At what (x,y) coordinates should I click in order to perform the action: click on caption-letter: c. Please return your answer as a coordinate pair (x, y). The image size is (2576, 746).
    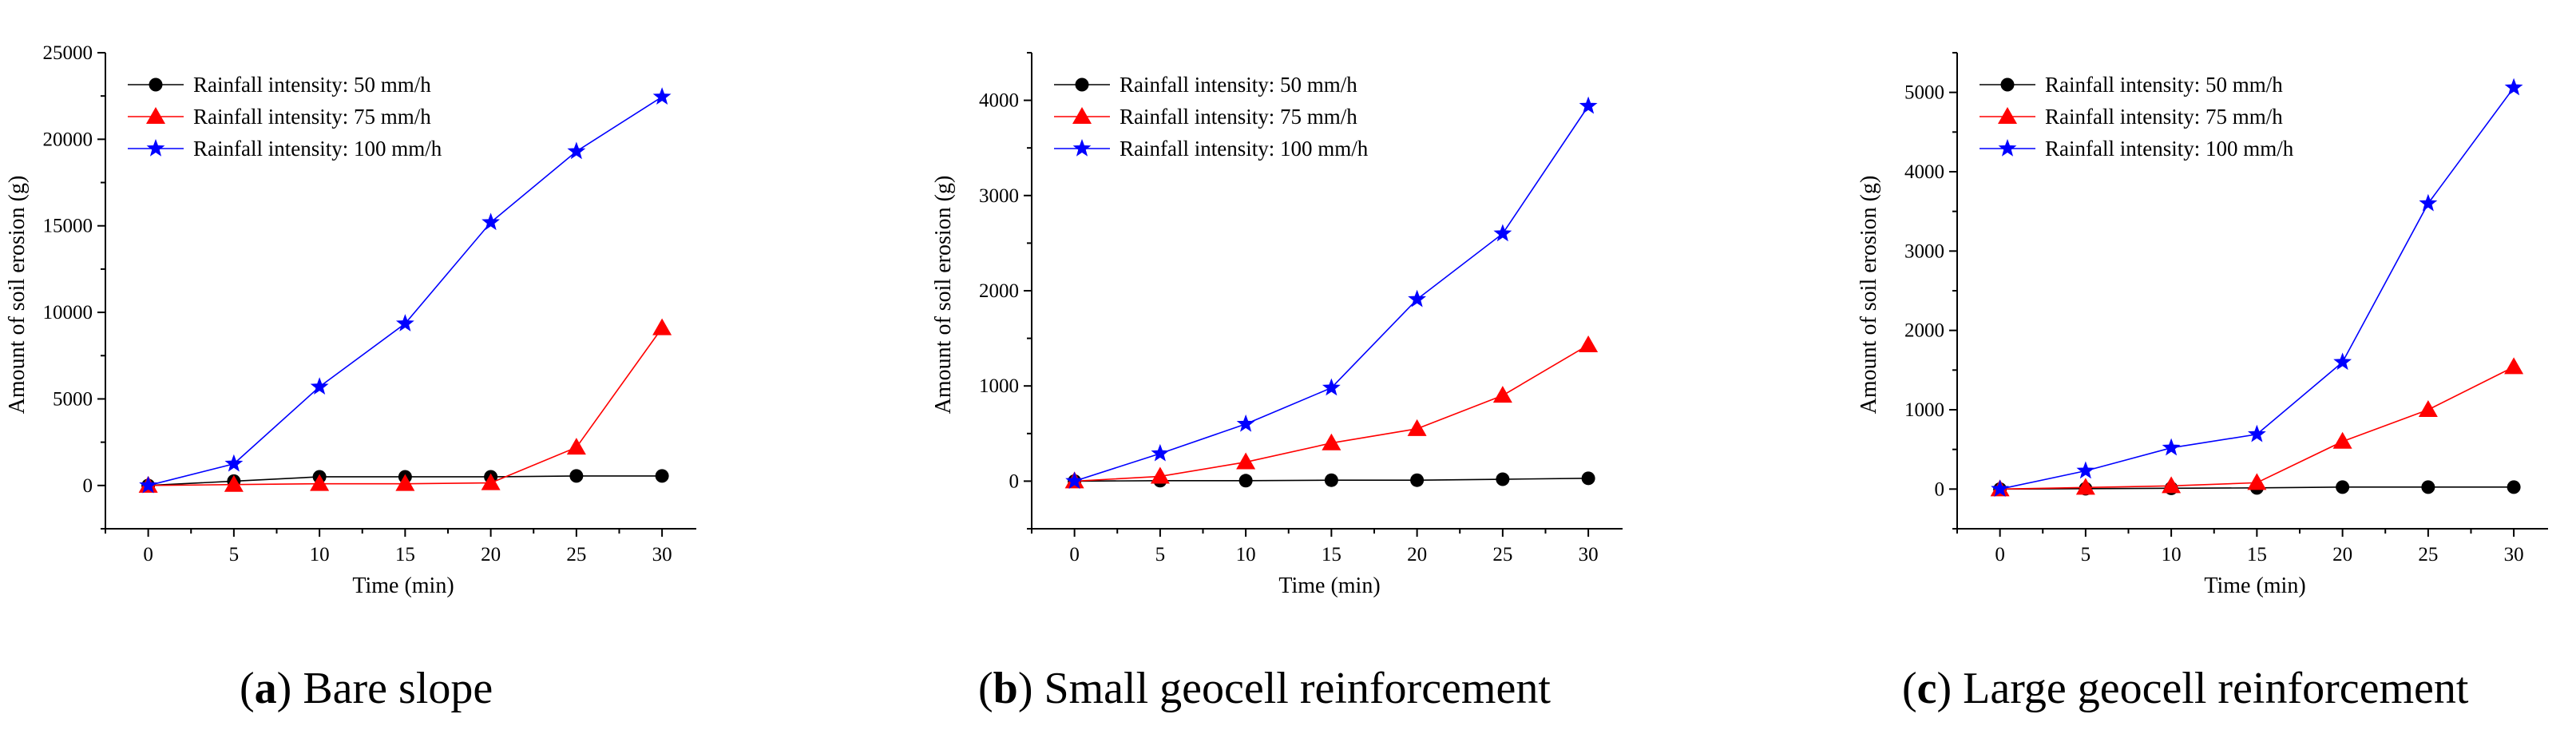
    Looking at the image, I should click on (1927, 688).